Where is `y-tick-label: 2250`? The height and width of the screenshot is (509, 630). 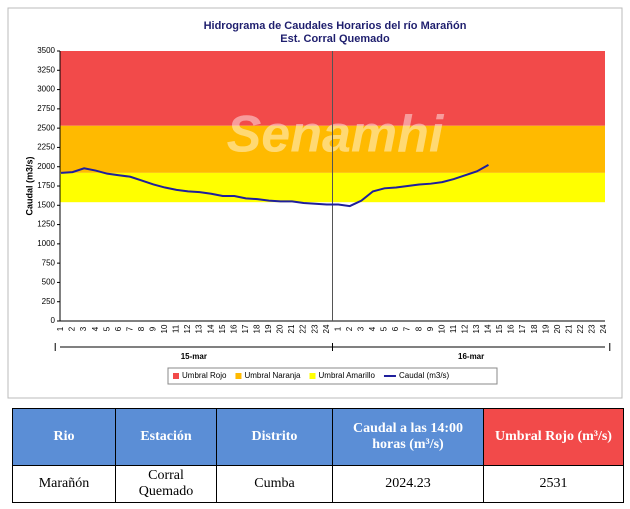
y-tick-label: 2250 is located at coordinates (46, 147).